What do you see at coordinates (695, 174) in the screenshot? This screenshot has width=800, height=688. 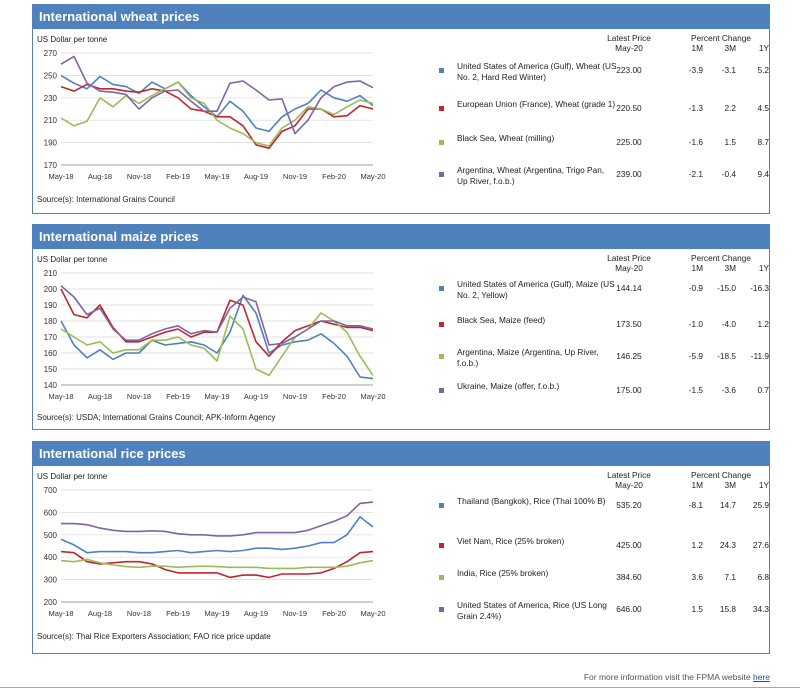 I see `change-m1: -2.1` at bounding box center [695, 174].